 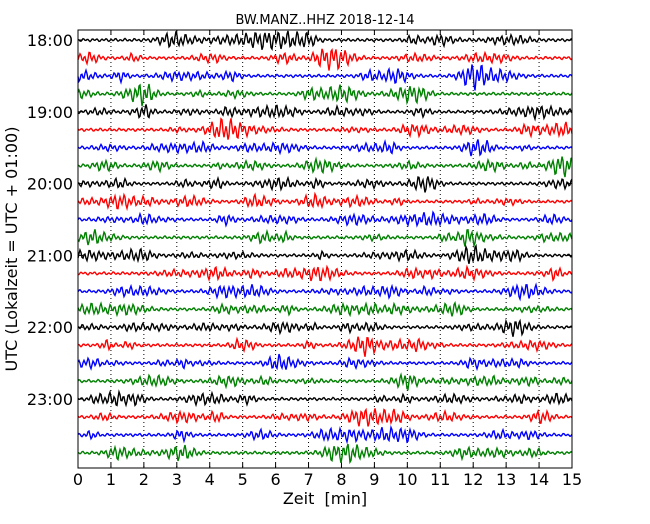 I want to click on x-tick-label-13: 13, so click(x=506, y=479).